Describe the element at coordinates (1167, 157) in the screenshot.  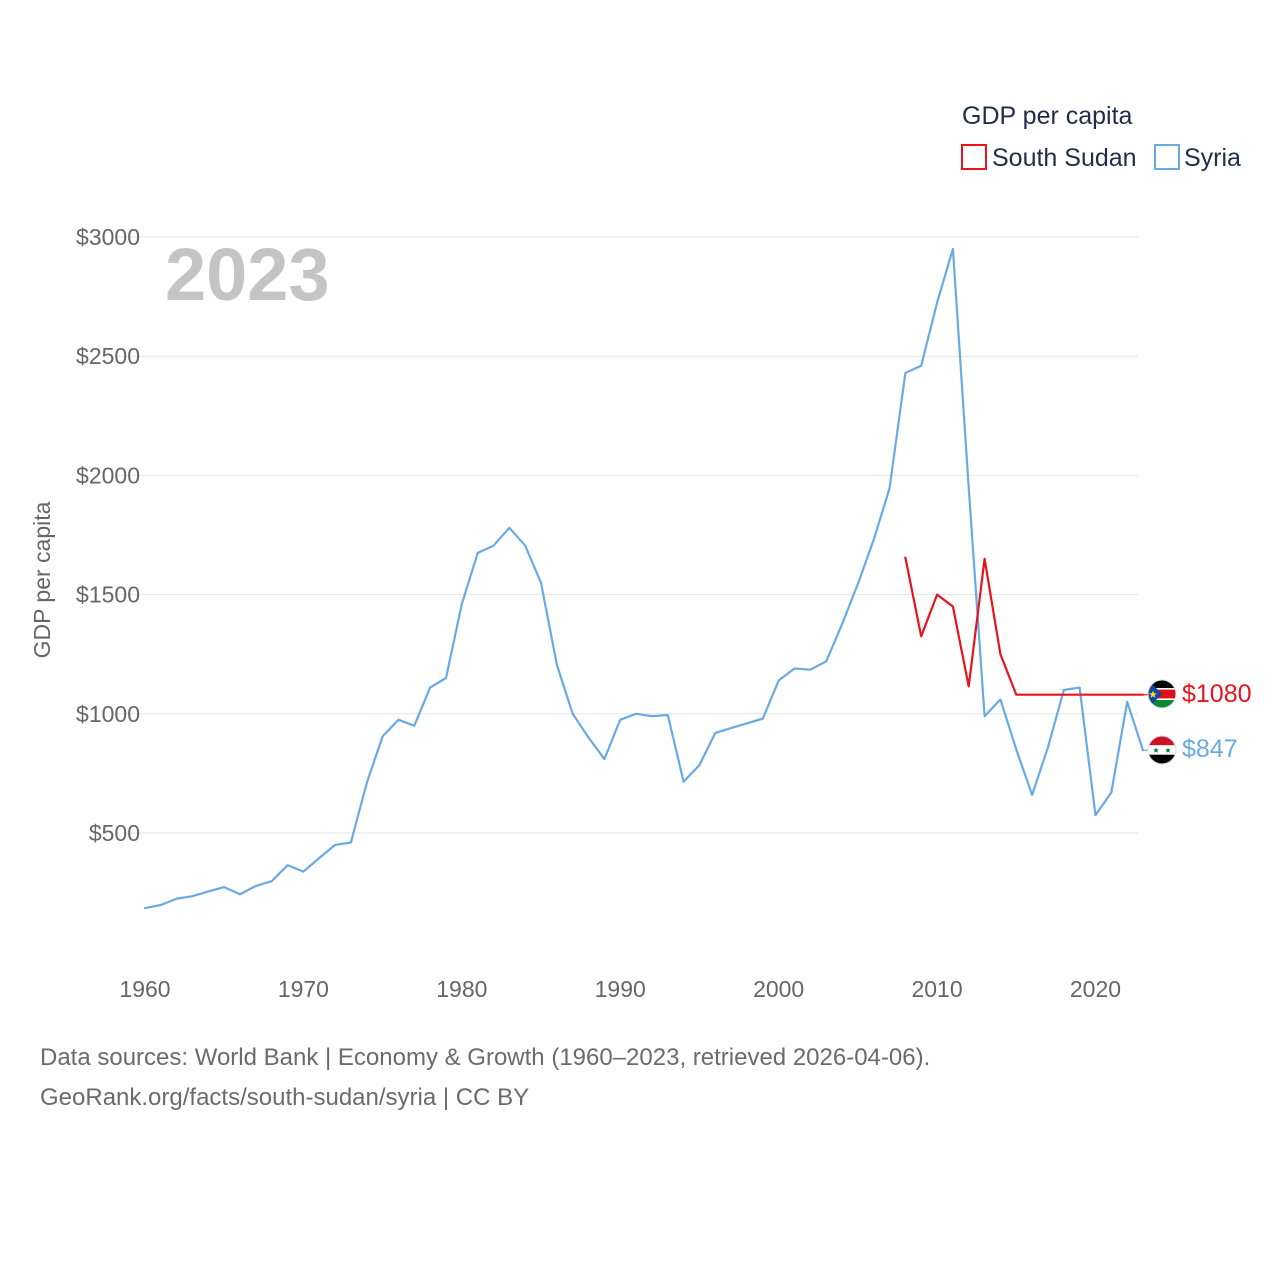
I see `legend-swatch-syria` at that location.